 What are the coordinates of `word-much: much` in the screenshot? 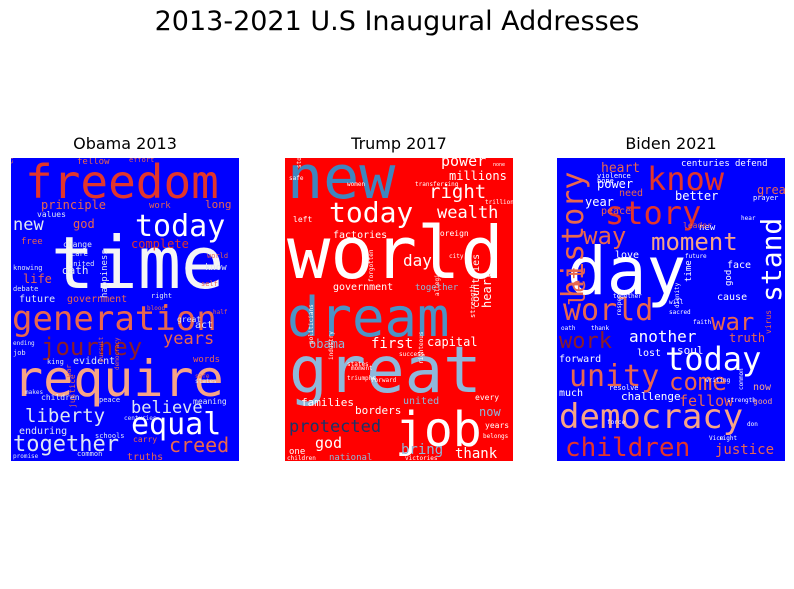 It's located at (571, 393).